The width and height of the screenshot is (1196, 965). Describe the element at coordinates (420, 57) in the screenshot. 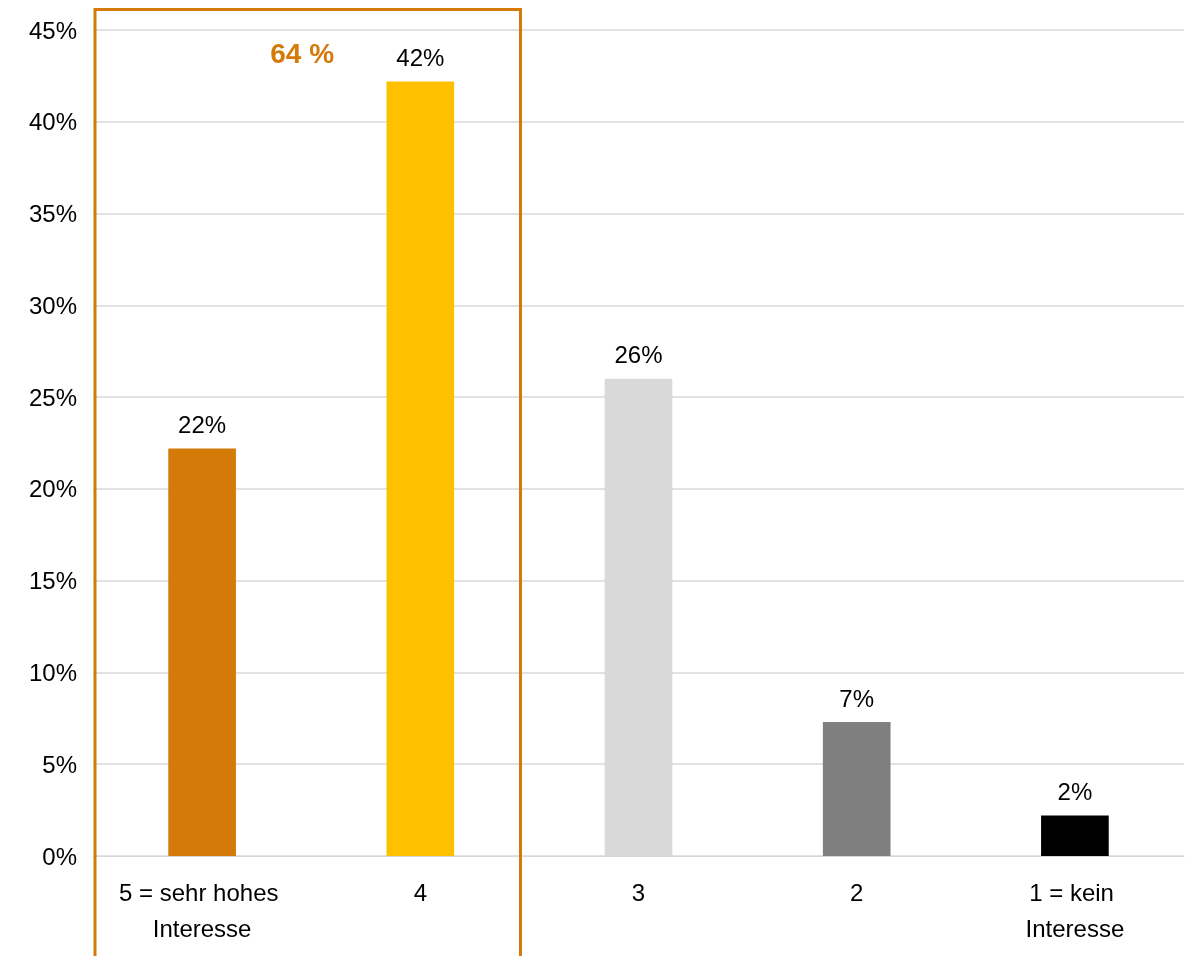

I see `data-label: 42%` at that location.